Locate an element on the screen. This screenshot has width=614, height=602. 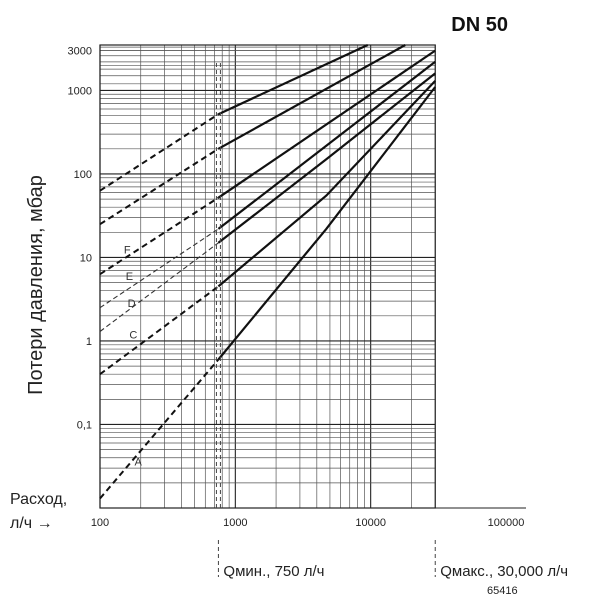
marker-label: Qмин., 750 л/ч is located at coordinates (273, 571).